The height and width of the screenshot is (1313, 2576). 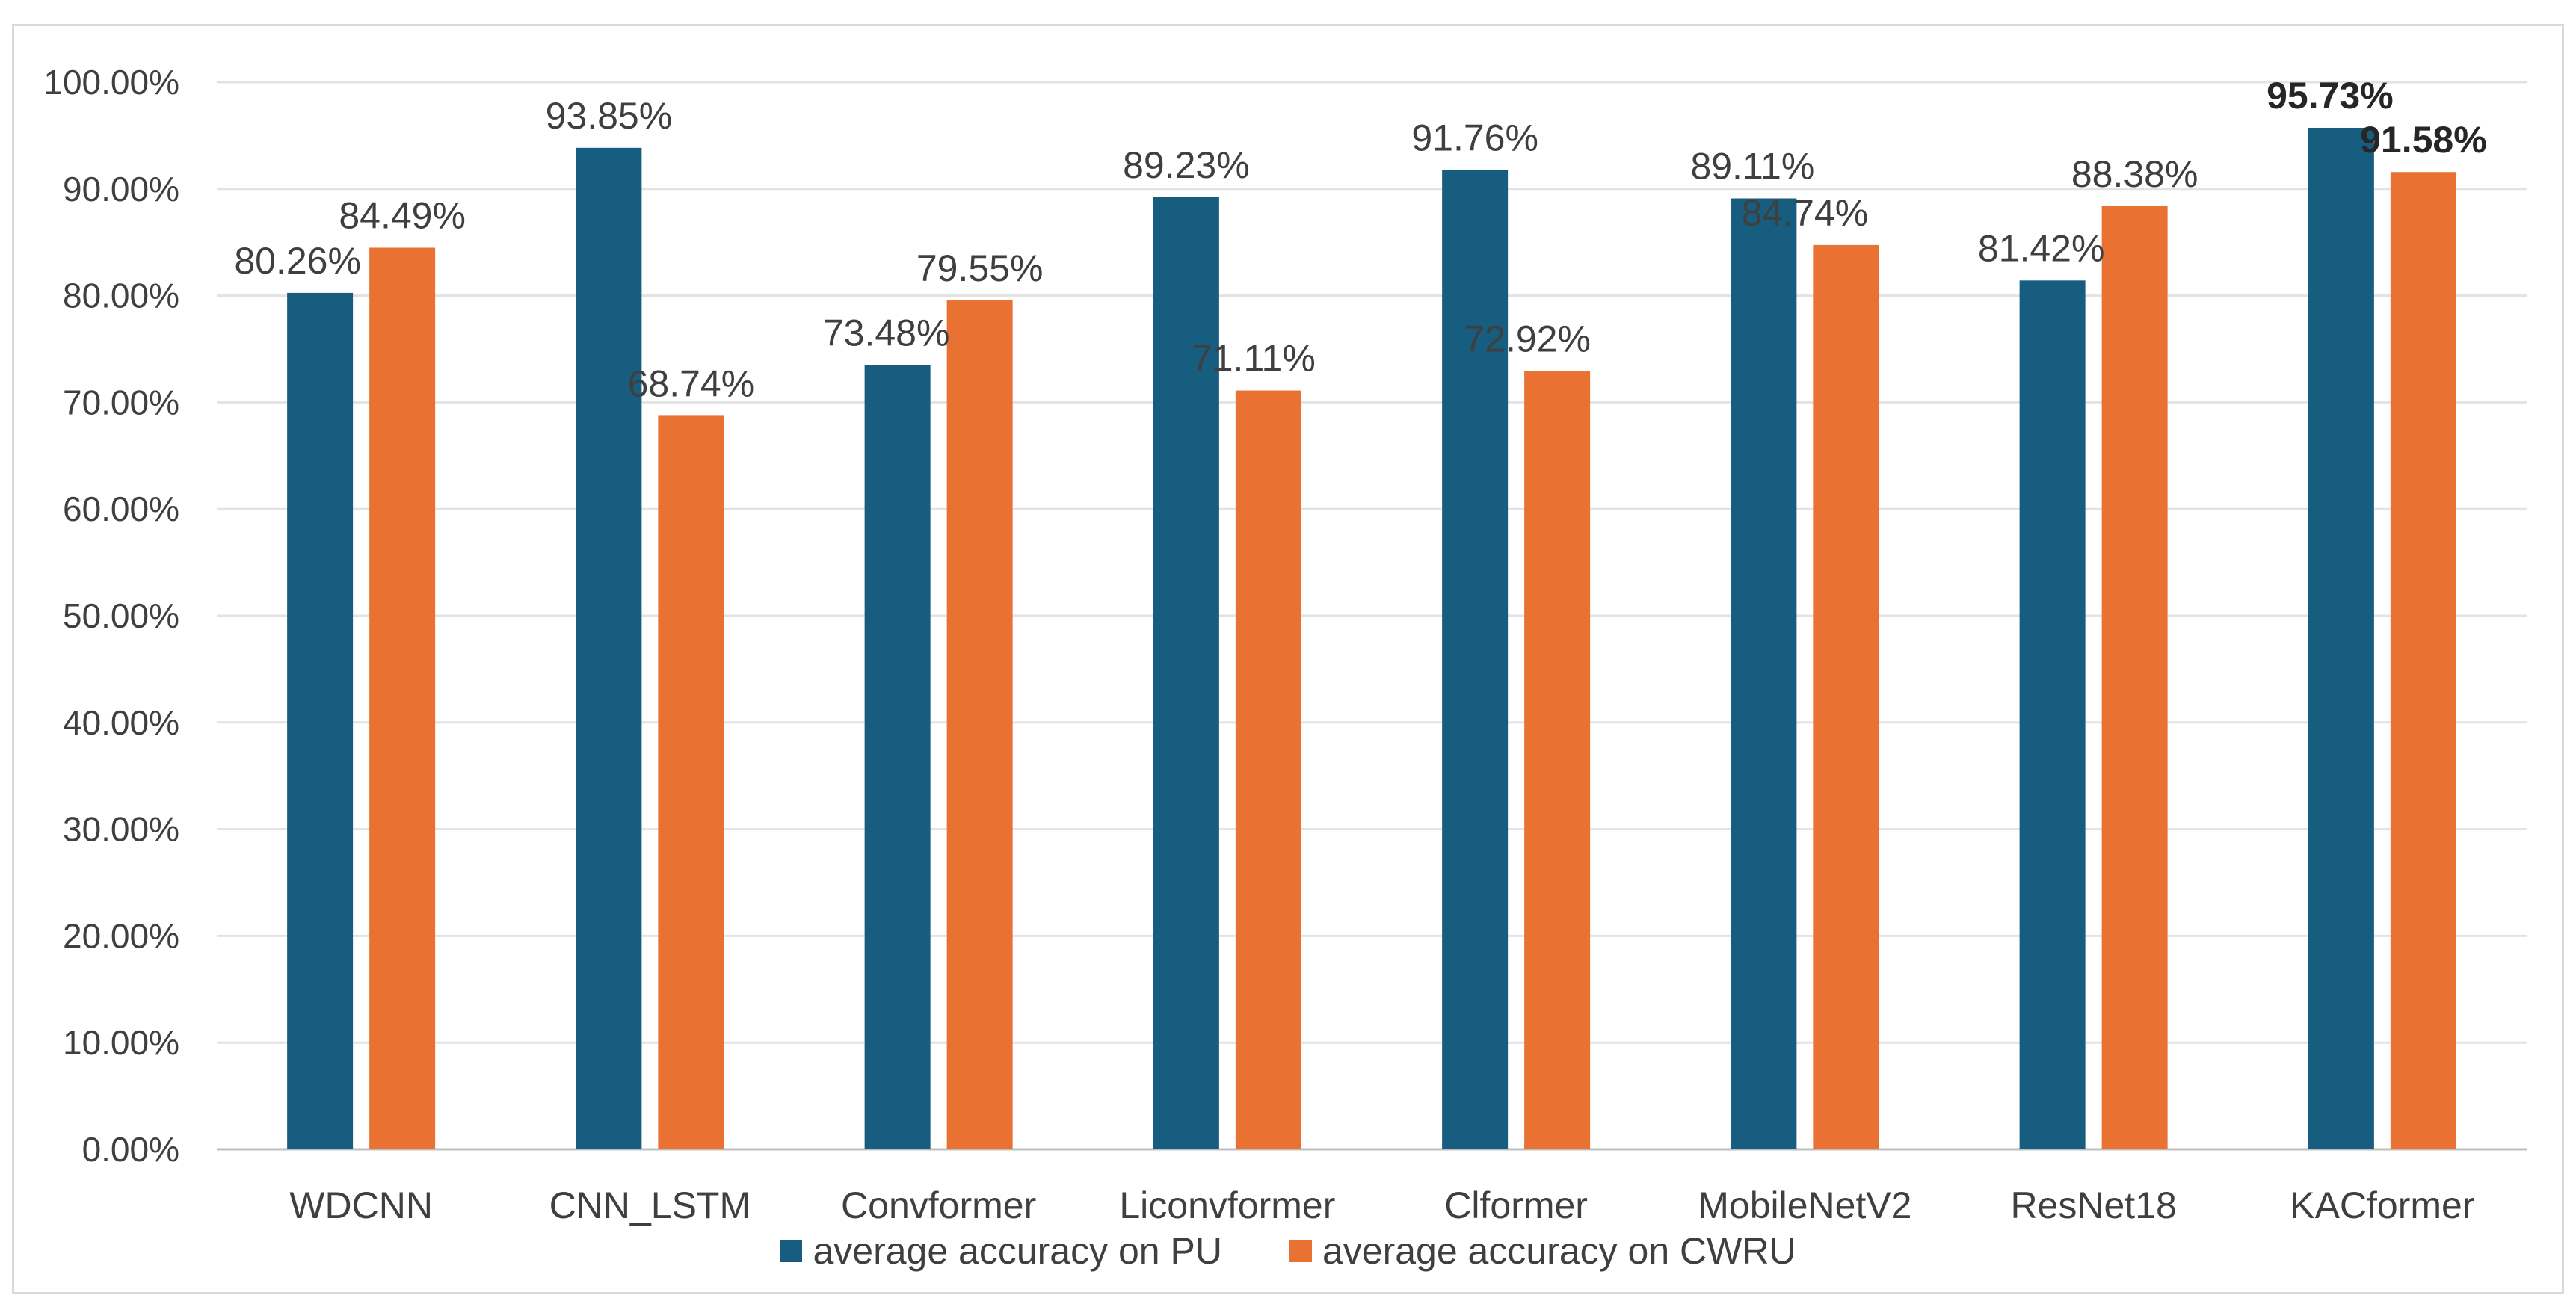 I want to click on bar-cwru-mobilenetv2, so click(x=1846, y=696).